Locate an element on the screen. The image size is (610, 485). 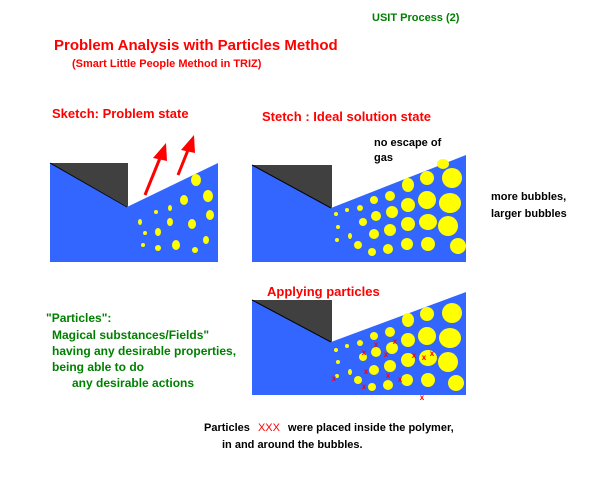
ideal-state-sketch is located at coordinates (358, 208).